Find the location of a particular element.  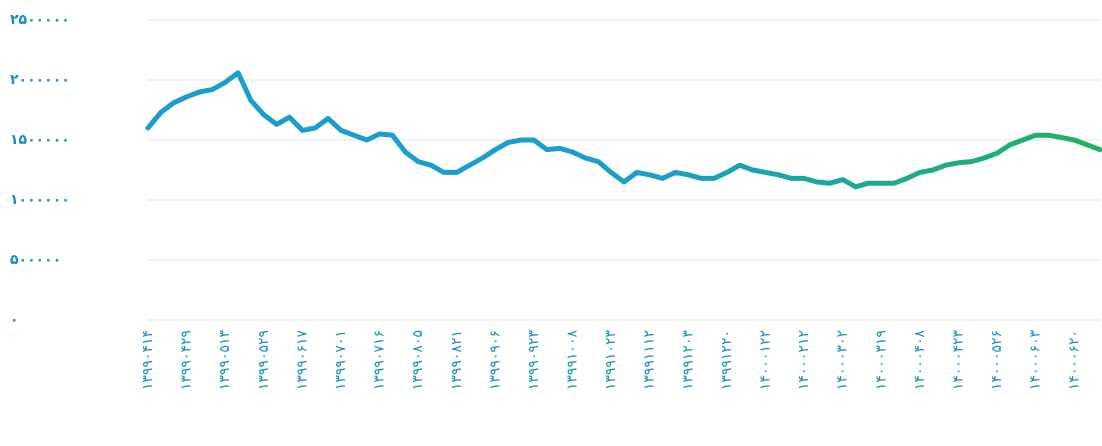

x-tick-label: ۱۴۰۰۰۴۲۳ is located at coordinates (958, 360).